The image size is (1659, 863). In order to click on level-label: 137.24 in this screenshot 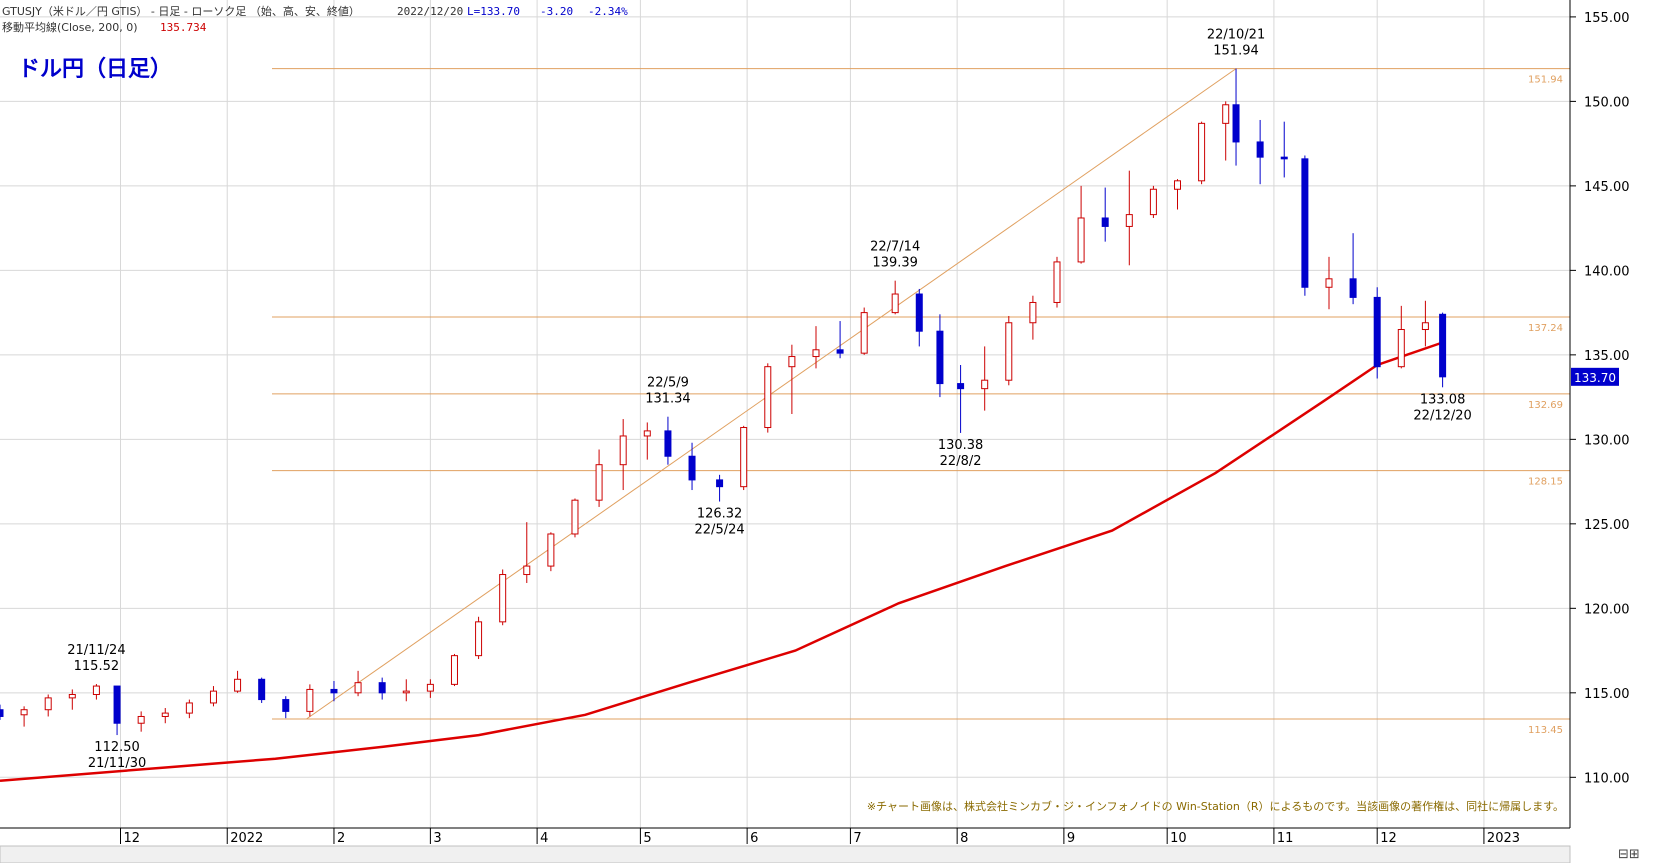, I will do `click(1545, 328)`.